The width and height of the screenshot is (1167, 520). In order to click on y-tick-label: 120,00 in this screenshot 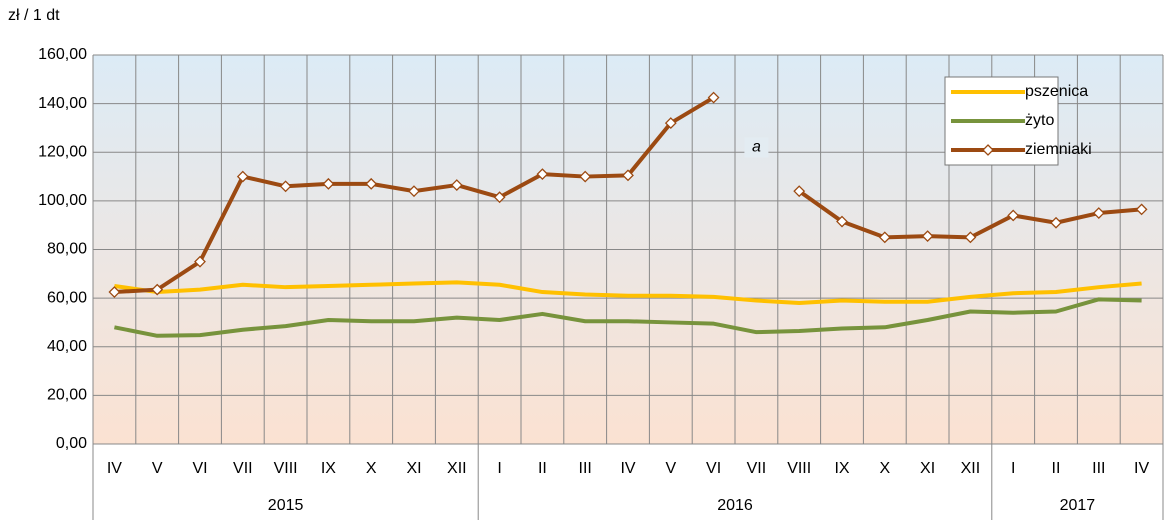, I will do `click(62, 151)`.